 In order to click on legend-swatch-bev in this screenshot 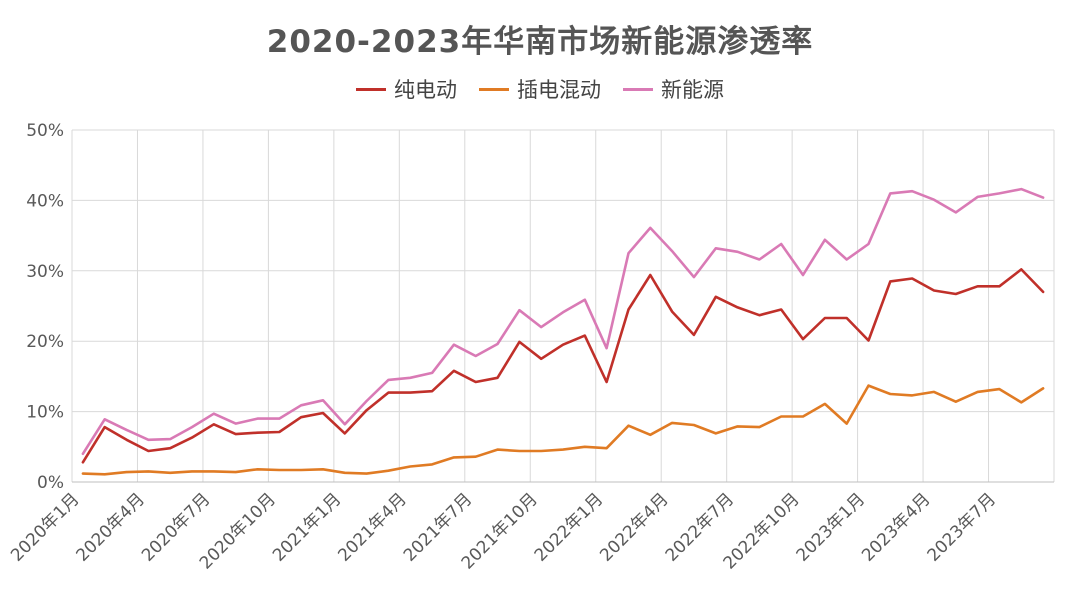, I will do `click(371, 89)`.